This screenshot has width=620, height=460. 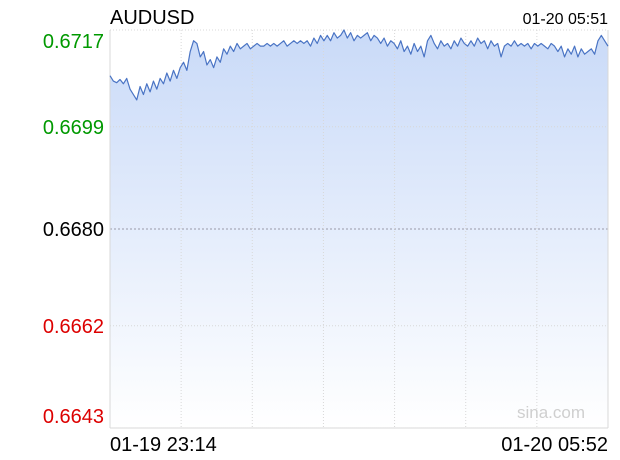 I want to click on y-axis-labels: 0.6717 0.6699 0.6680 0.6662 0.6643, so click(x=73, y=229).